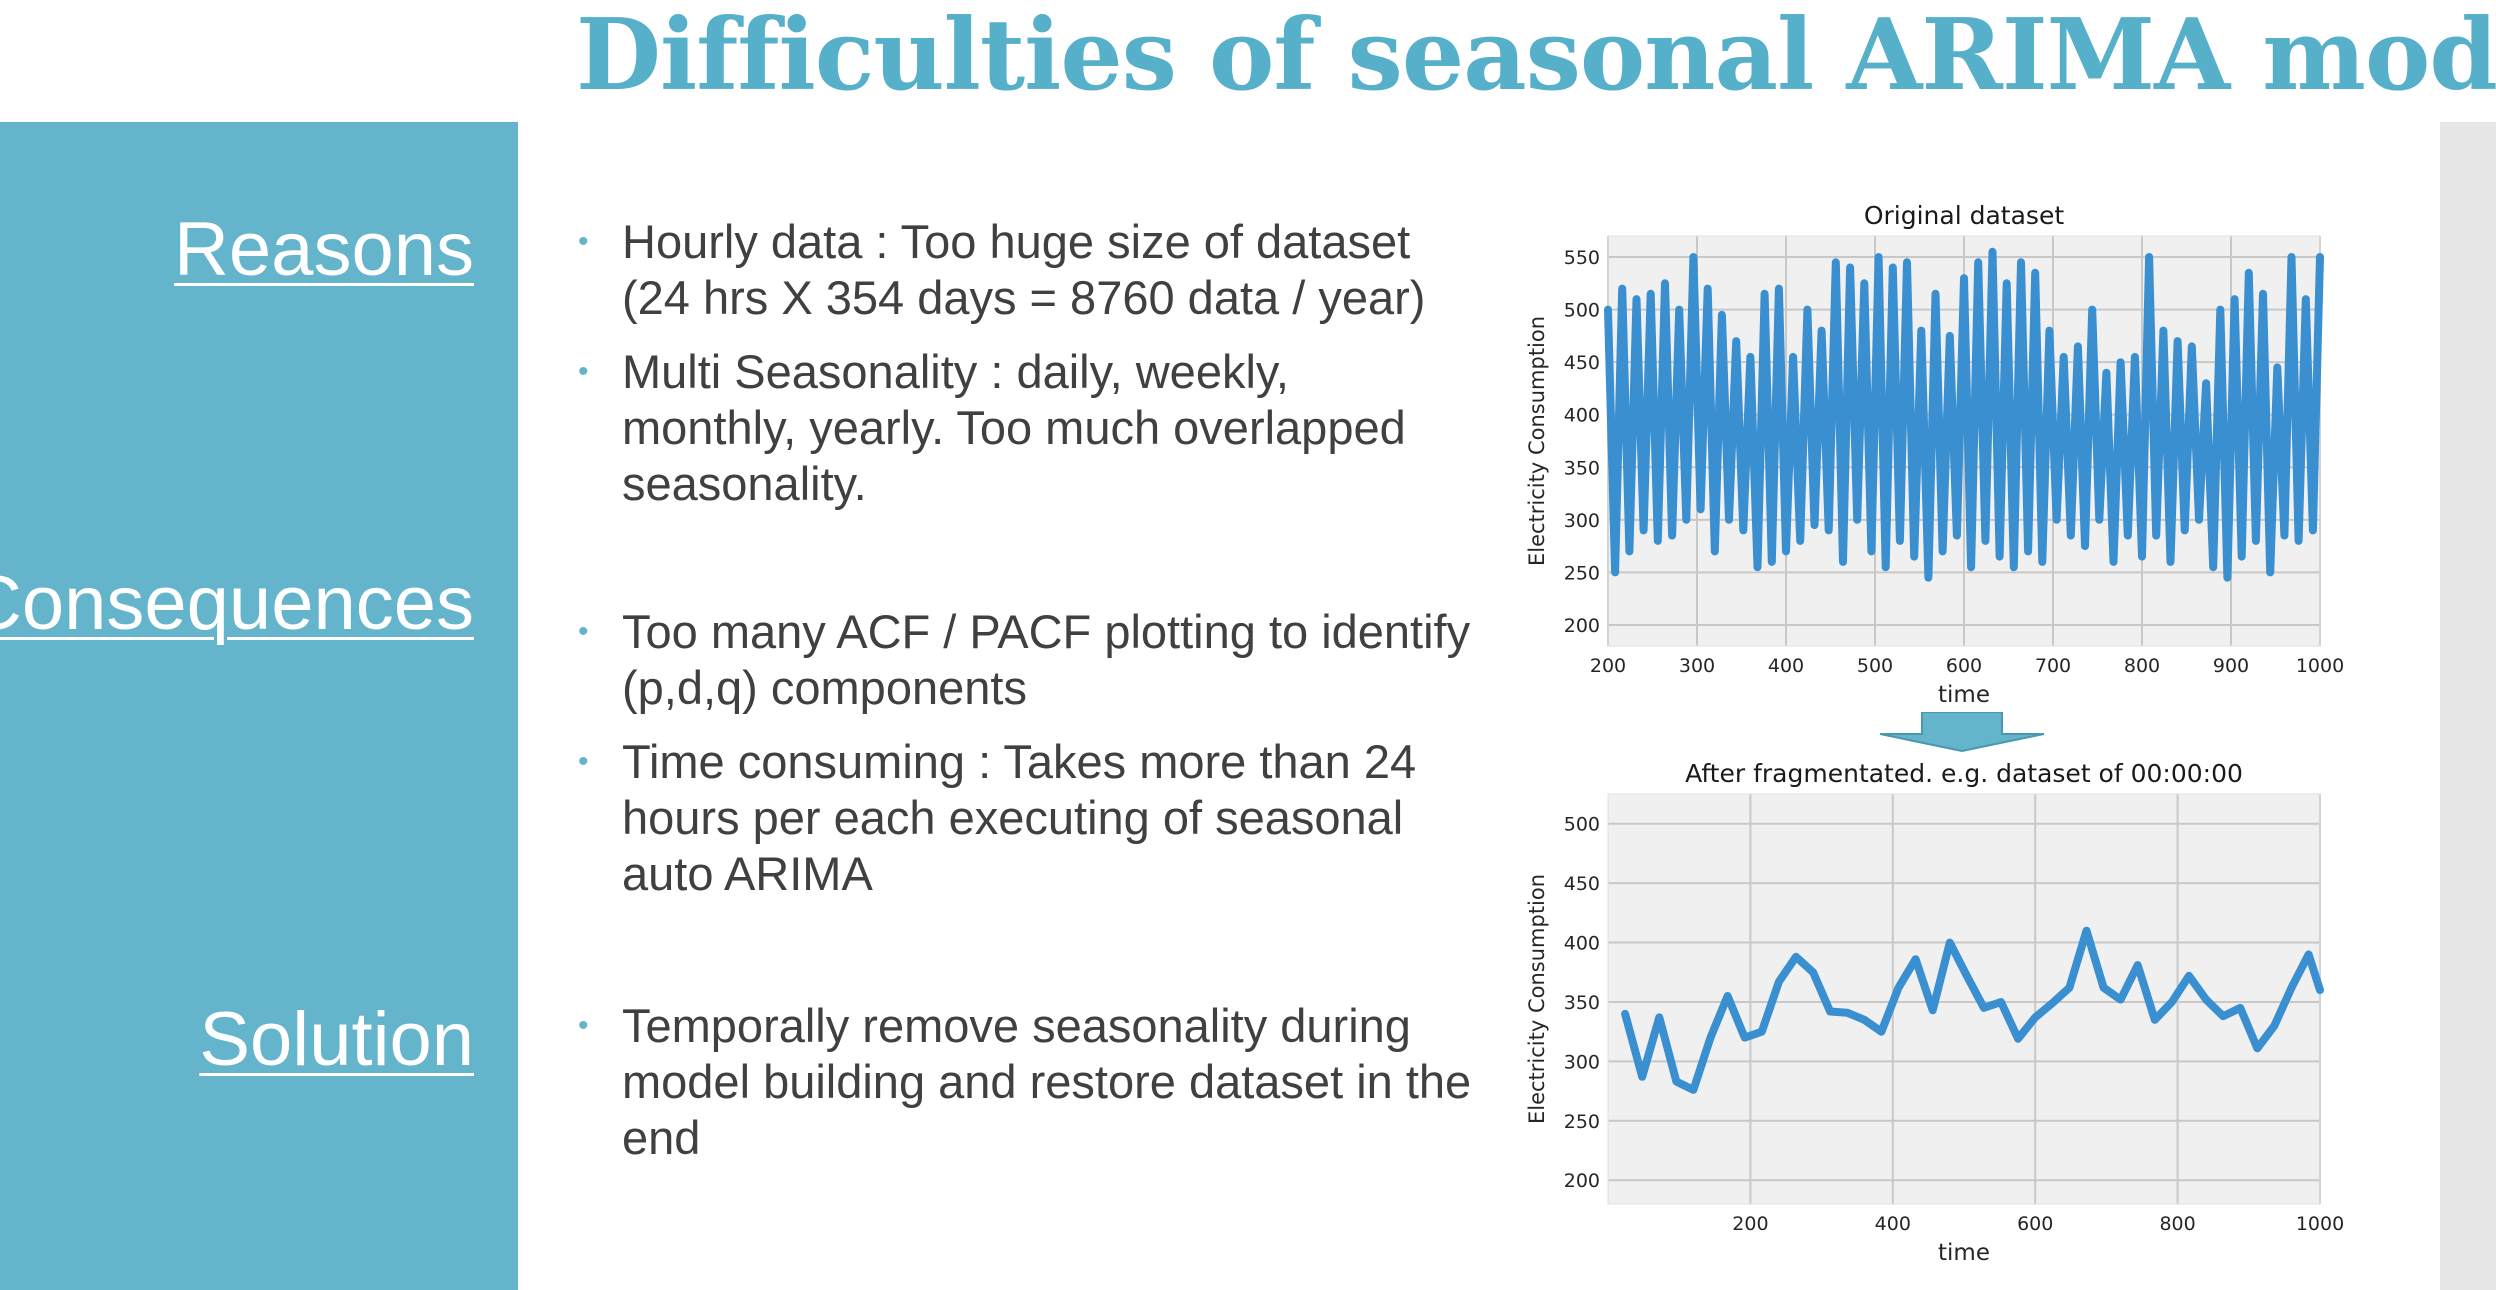 The width and height of the screenshot is (2496, 1290). I want to click on x-axis-label: time, so click(1964, 694).